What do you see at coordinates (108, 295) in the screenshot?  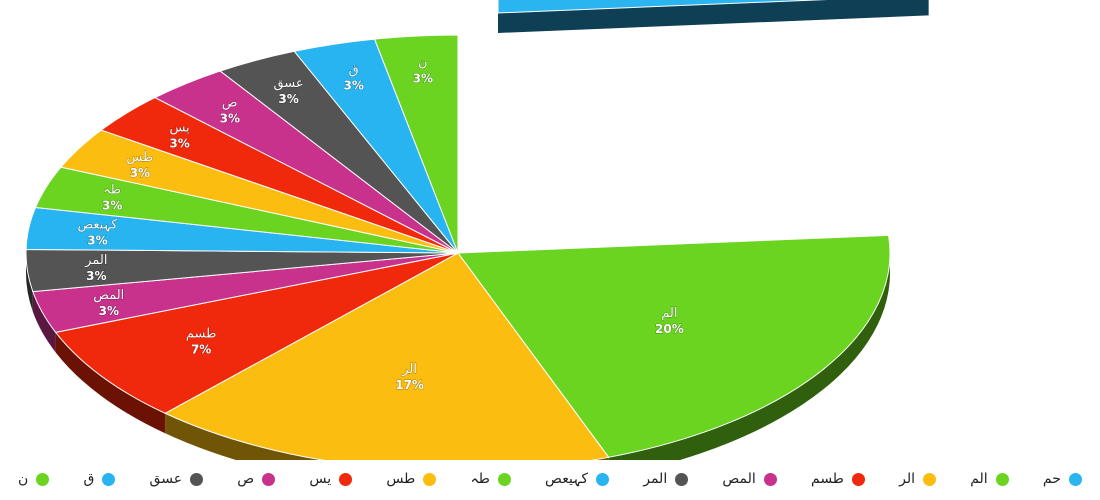 I see `slice-name-label: المص` at bounding box center [108, 295].